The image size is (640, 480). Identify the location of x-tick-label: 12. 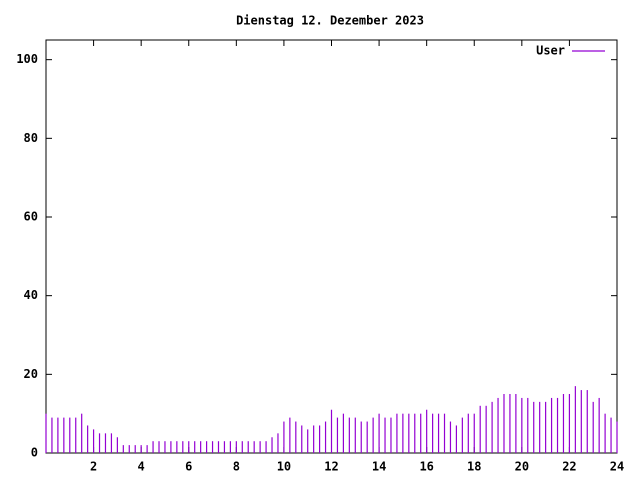
(331, 467).